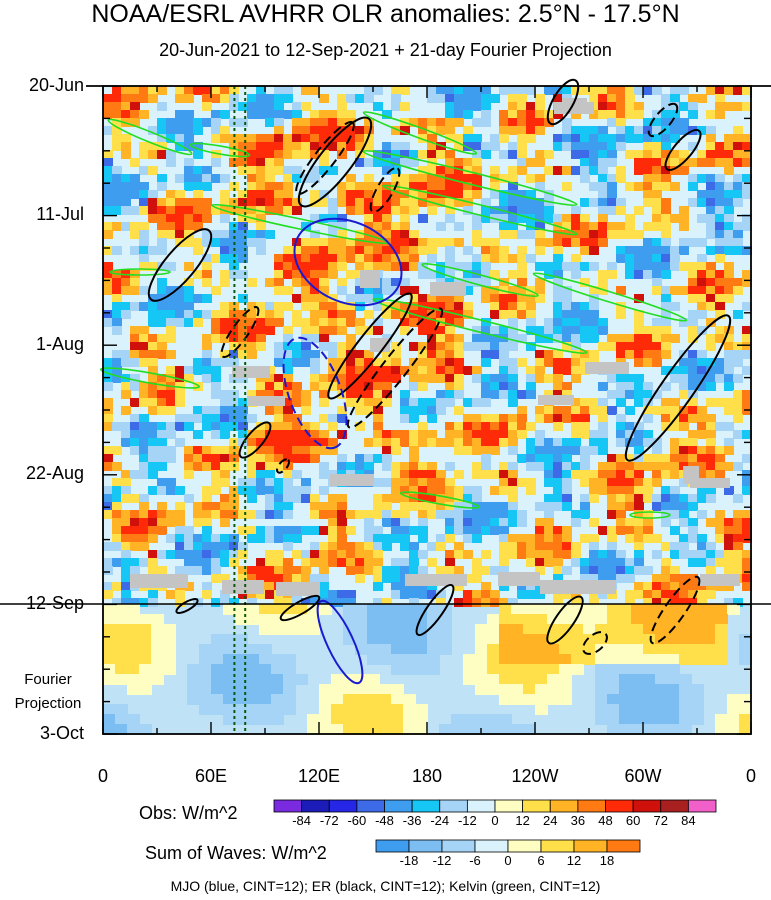 The height and width of the screenshot is (900, 771). Describe the element at coordinates (623, 846) in the screenshot. I see `waves-legend-swatch` at that location.